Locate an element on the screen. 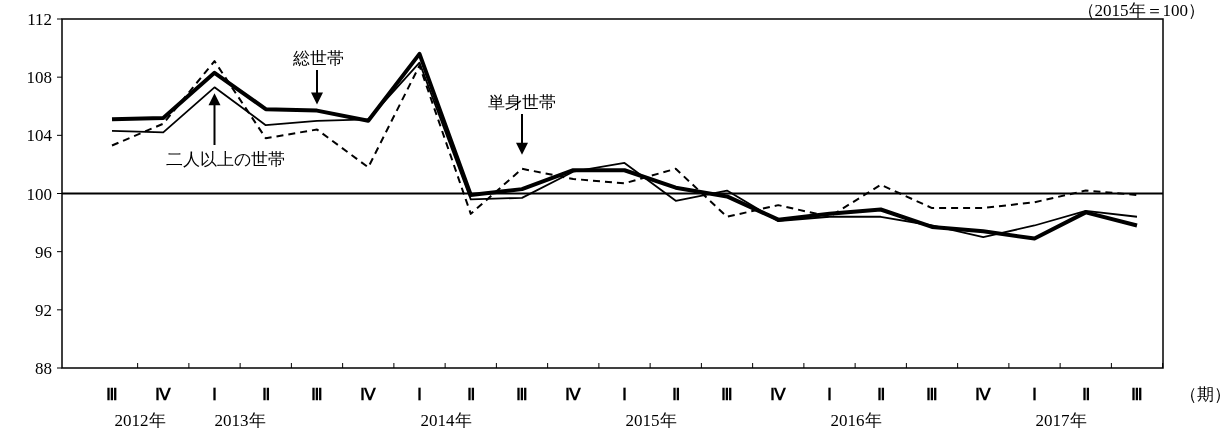  y-tick-label: 96 is located at coordinates (43, 252).